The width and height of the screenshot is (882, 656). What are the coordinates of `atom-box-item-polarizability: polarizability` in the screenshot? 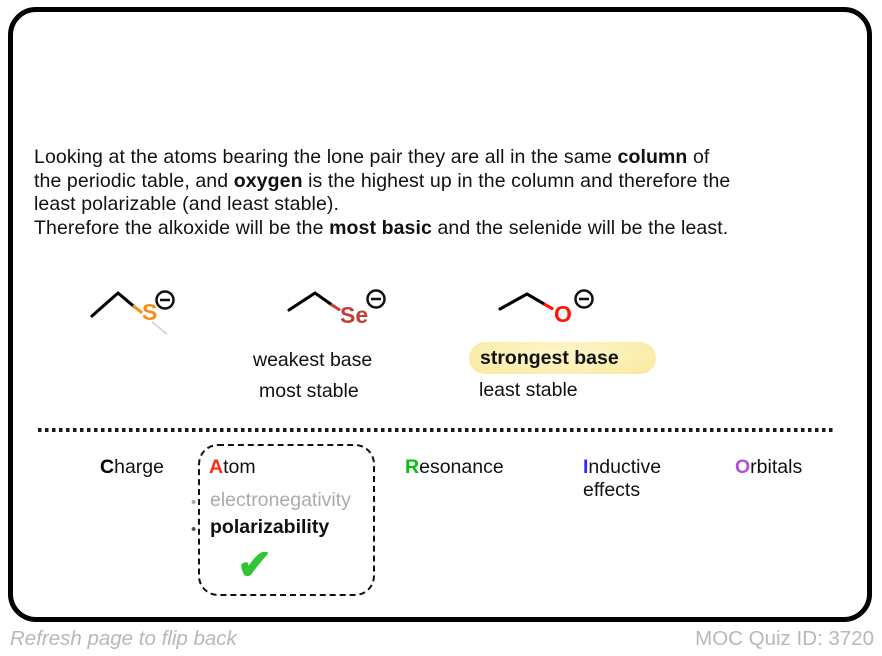 It's located at (270, 527).